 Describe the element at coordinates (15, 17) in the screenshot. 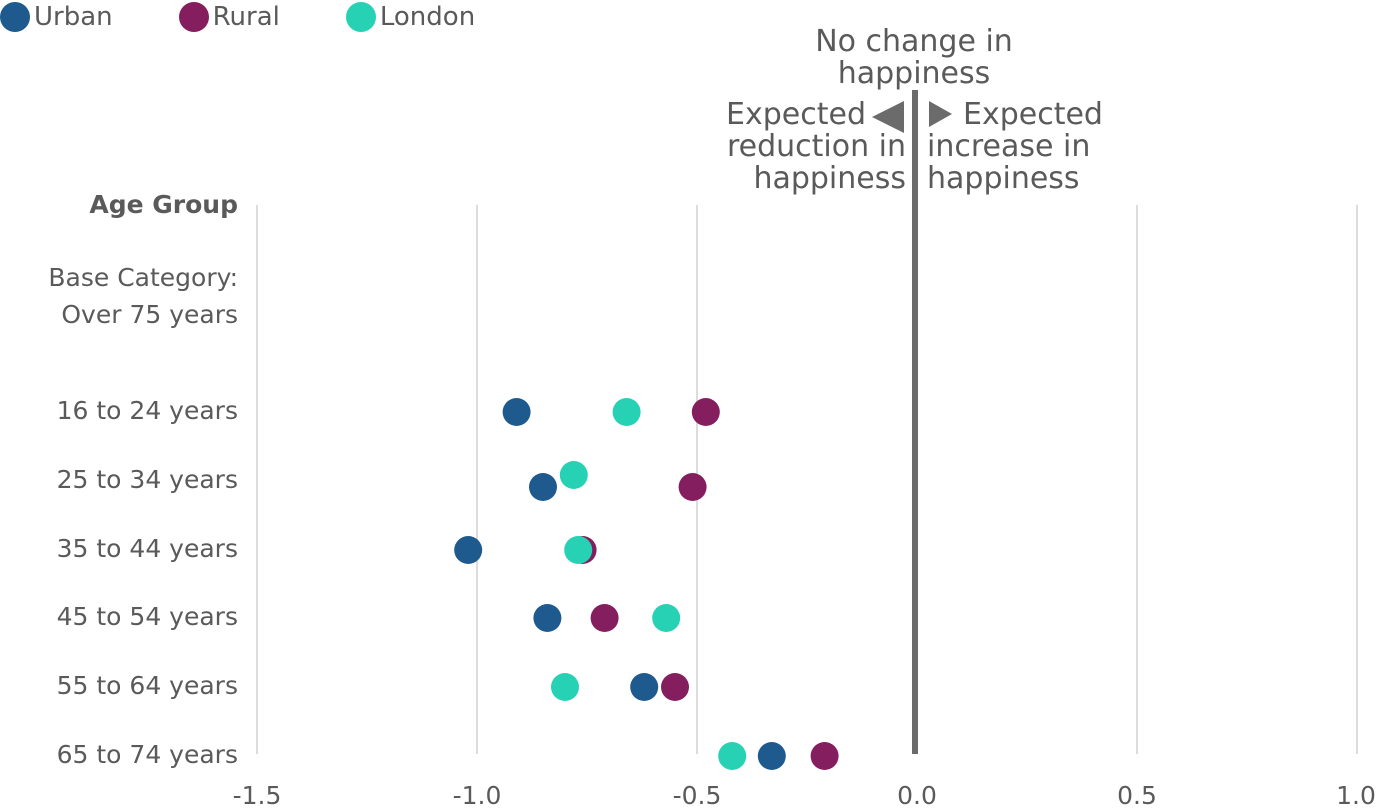

I see `legend-swatch-urban` at that location.